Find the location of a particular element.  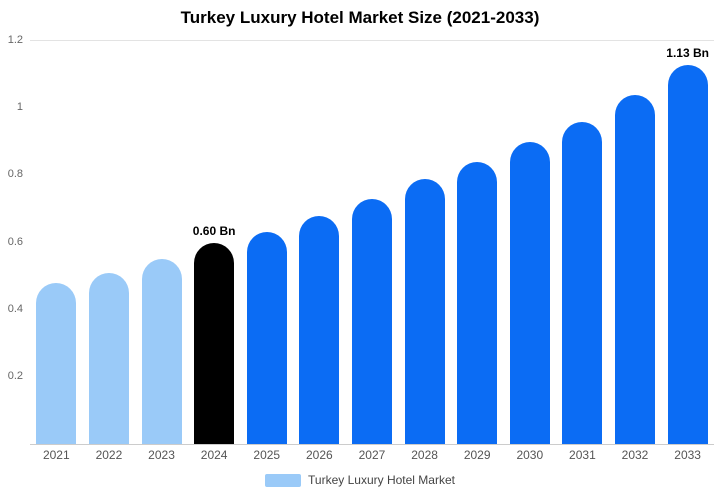

x-axis-label-2025: 2025 is located at coordinates (267, 455).